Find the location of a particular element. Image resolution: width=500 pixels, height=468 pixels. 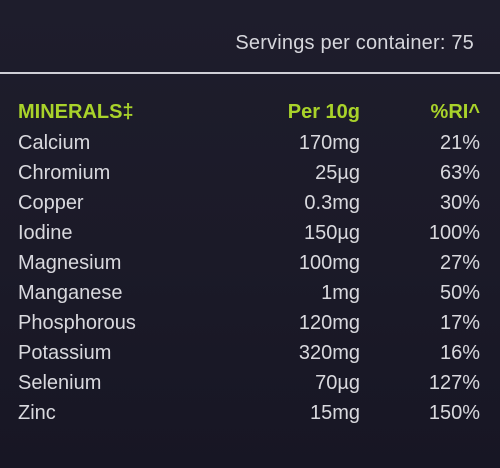

table-row: Potassium 320mg 16% is located at coordinates (249, 353).